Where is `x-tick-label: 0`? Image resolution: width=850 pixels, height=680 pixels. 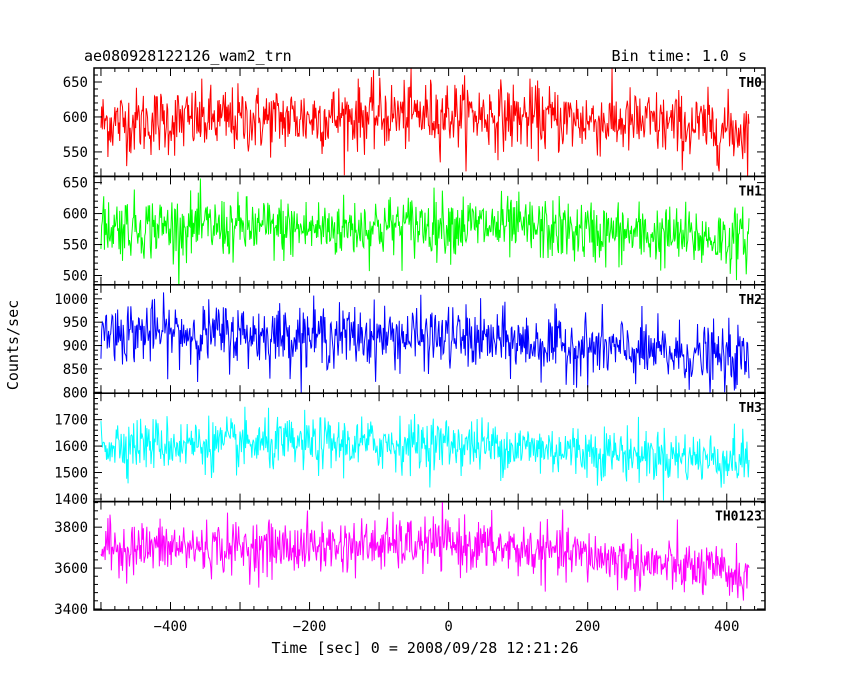
x-tick-label: 0 is located at coordinates (448, 627).